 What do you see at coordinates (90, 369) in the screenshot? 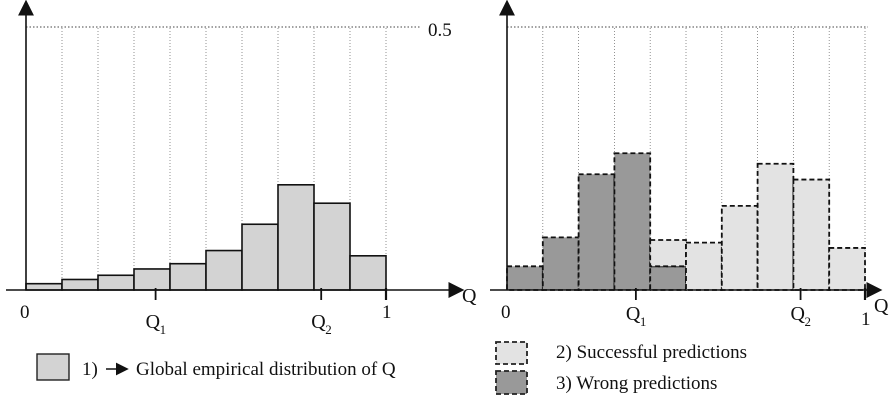
I see `legend-label-prefix: 1)` at bounding box center [90, 369].